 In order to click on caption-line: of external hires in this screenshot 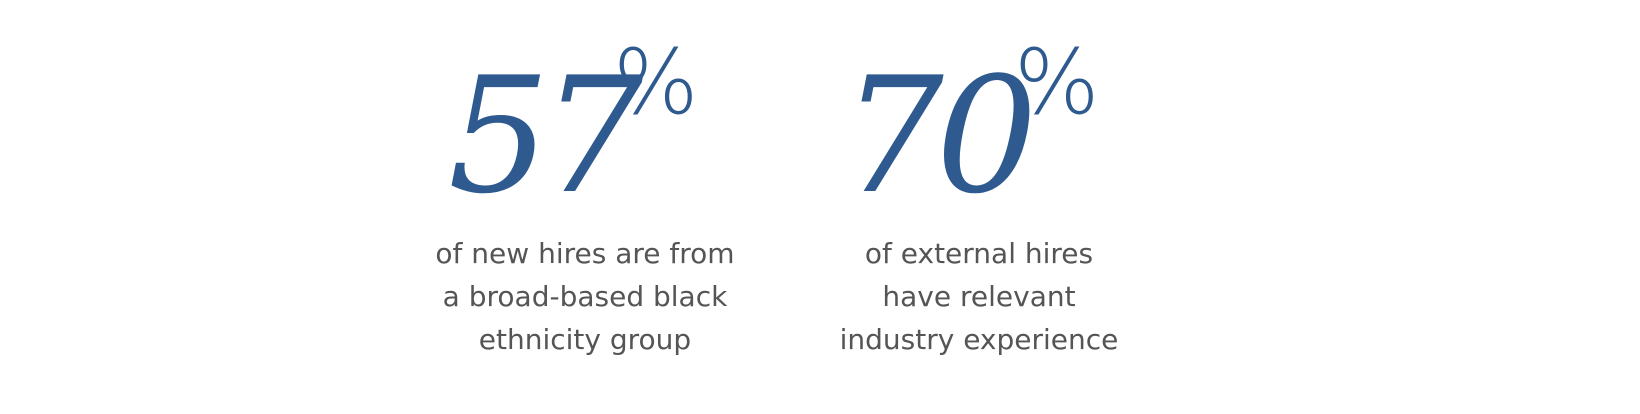, I will do `click(979, 253)`.